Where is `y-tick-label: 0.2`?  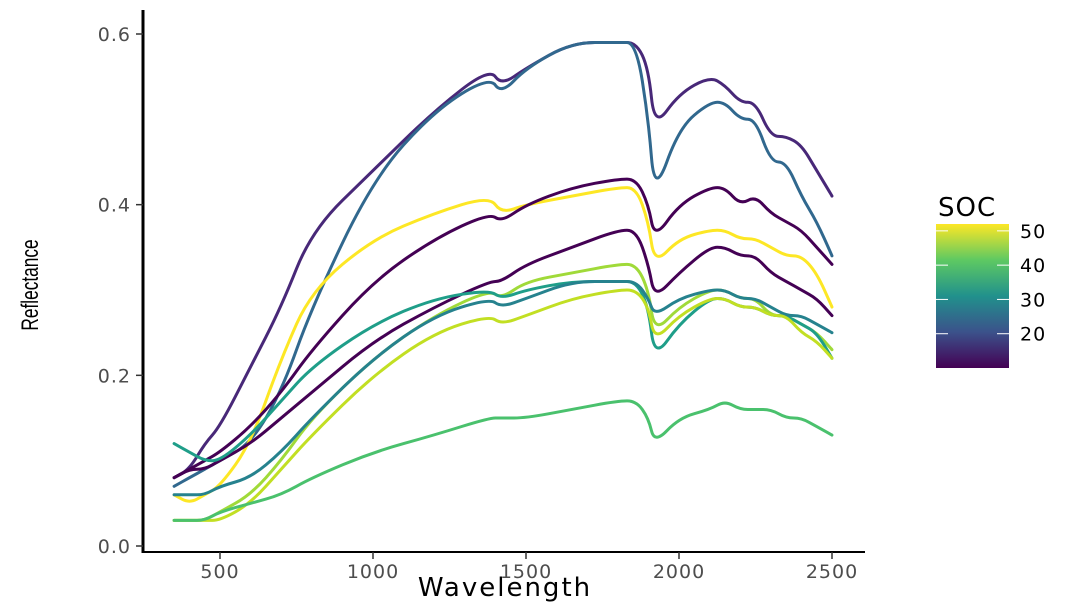
y-tick-label: 0.2 is located at coordinates (114, 376).